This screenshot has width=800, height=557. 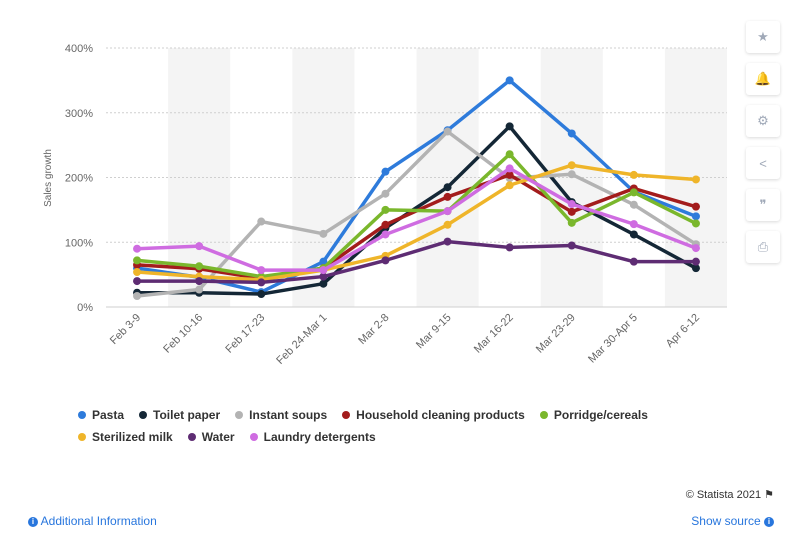 I want to click on x-tick-label: Mar 30-Apr 5, so click(x=613, y=339).